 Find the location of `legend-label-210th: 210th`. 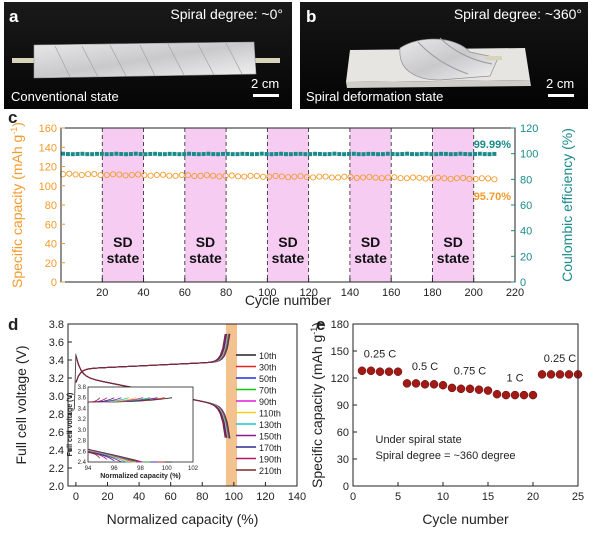

legend-label-210th: 210th is located at coordinates (270, 471).